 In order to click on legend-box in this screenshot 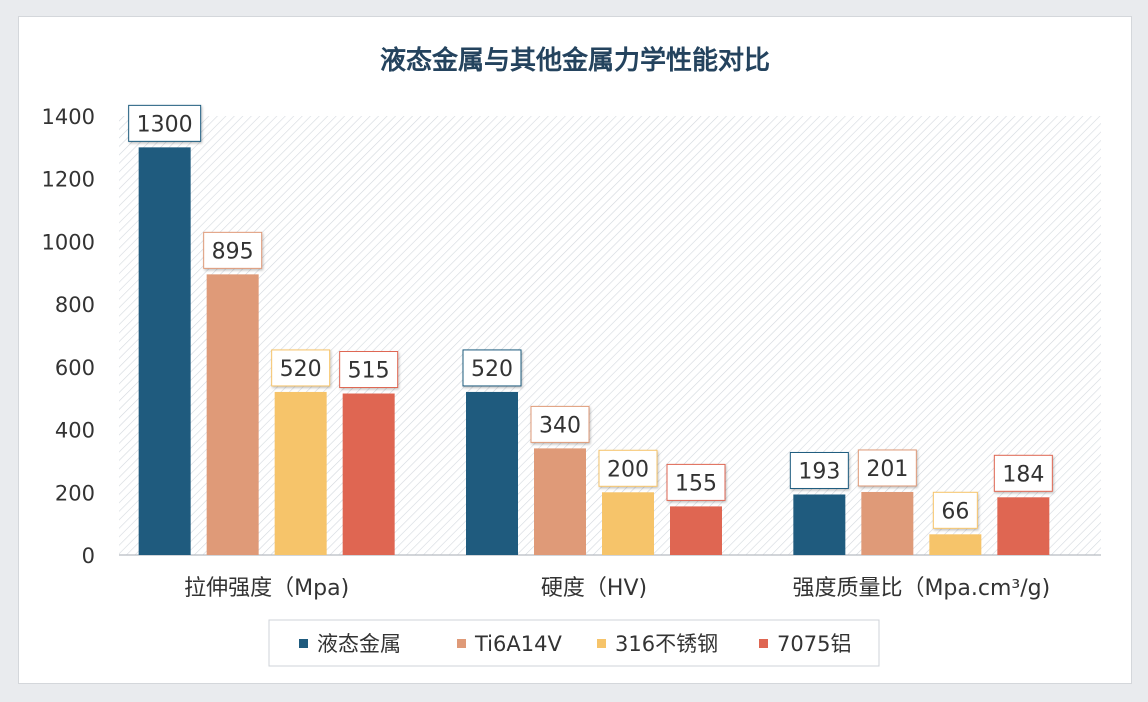, I will do `click(574, 643)`.